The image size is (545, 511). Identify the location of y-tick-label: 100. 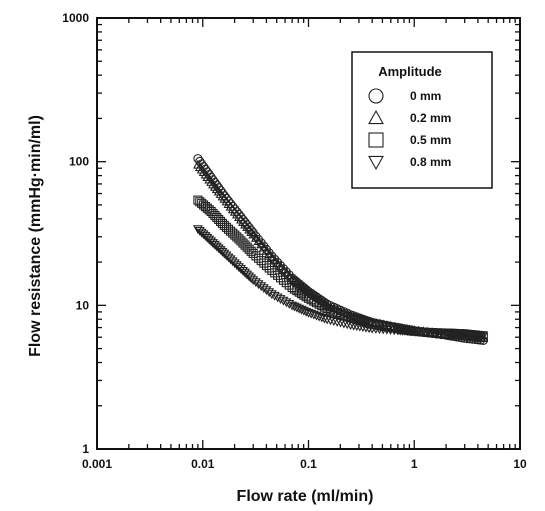
(79, 162).